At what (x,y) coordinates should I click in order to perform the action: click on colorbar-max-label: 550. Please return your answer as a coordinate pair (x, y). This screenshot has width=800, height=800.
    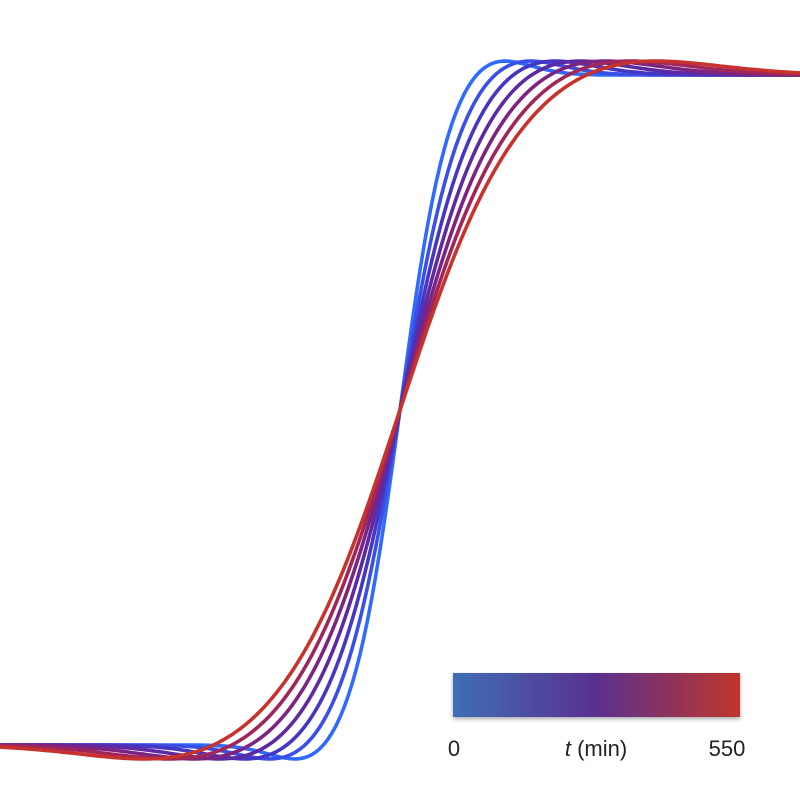
    Looking at the image, I should click on (727, 748).